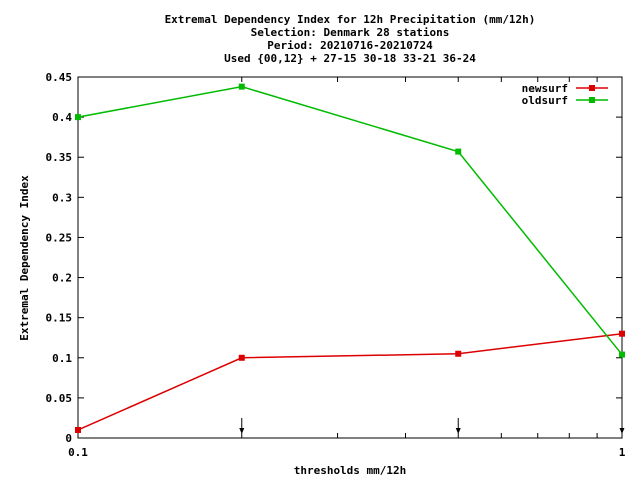 Image resolution: width=640 pixels, height=480 pixels. Describe the element at coordinates (59, 398) in the screenshot. I see `y-tick-label: 0.05` at that location.